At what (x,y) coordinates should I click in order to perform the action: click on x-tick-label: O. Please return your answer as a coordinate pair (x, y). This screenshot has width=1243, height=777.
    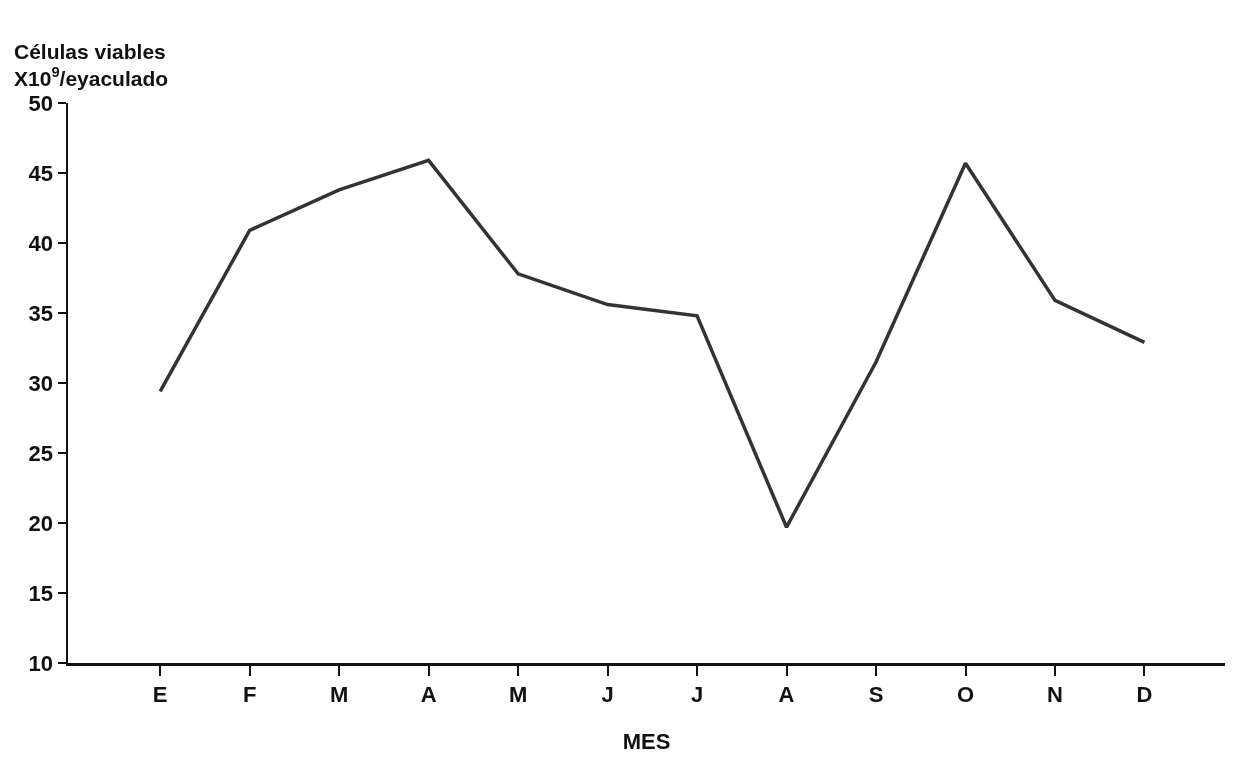
    Looking at the image, I should click on (965, 694).